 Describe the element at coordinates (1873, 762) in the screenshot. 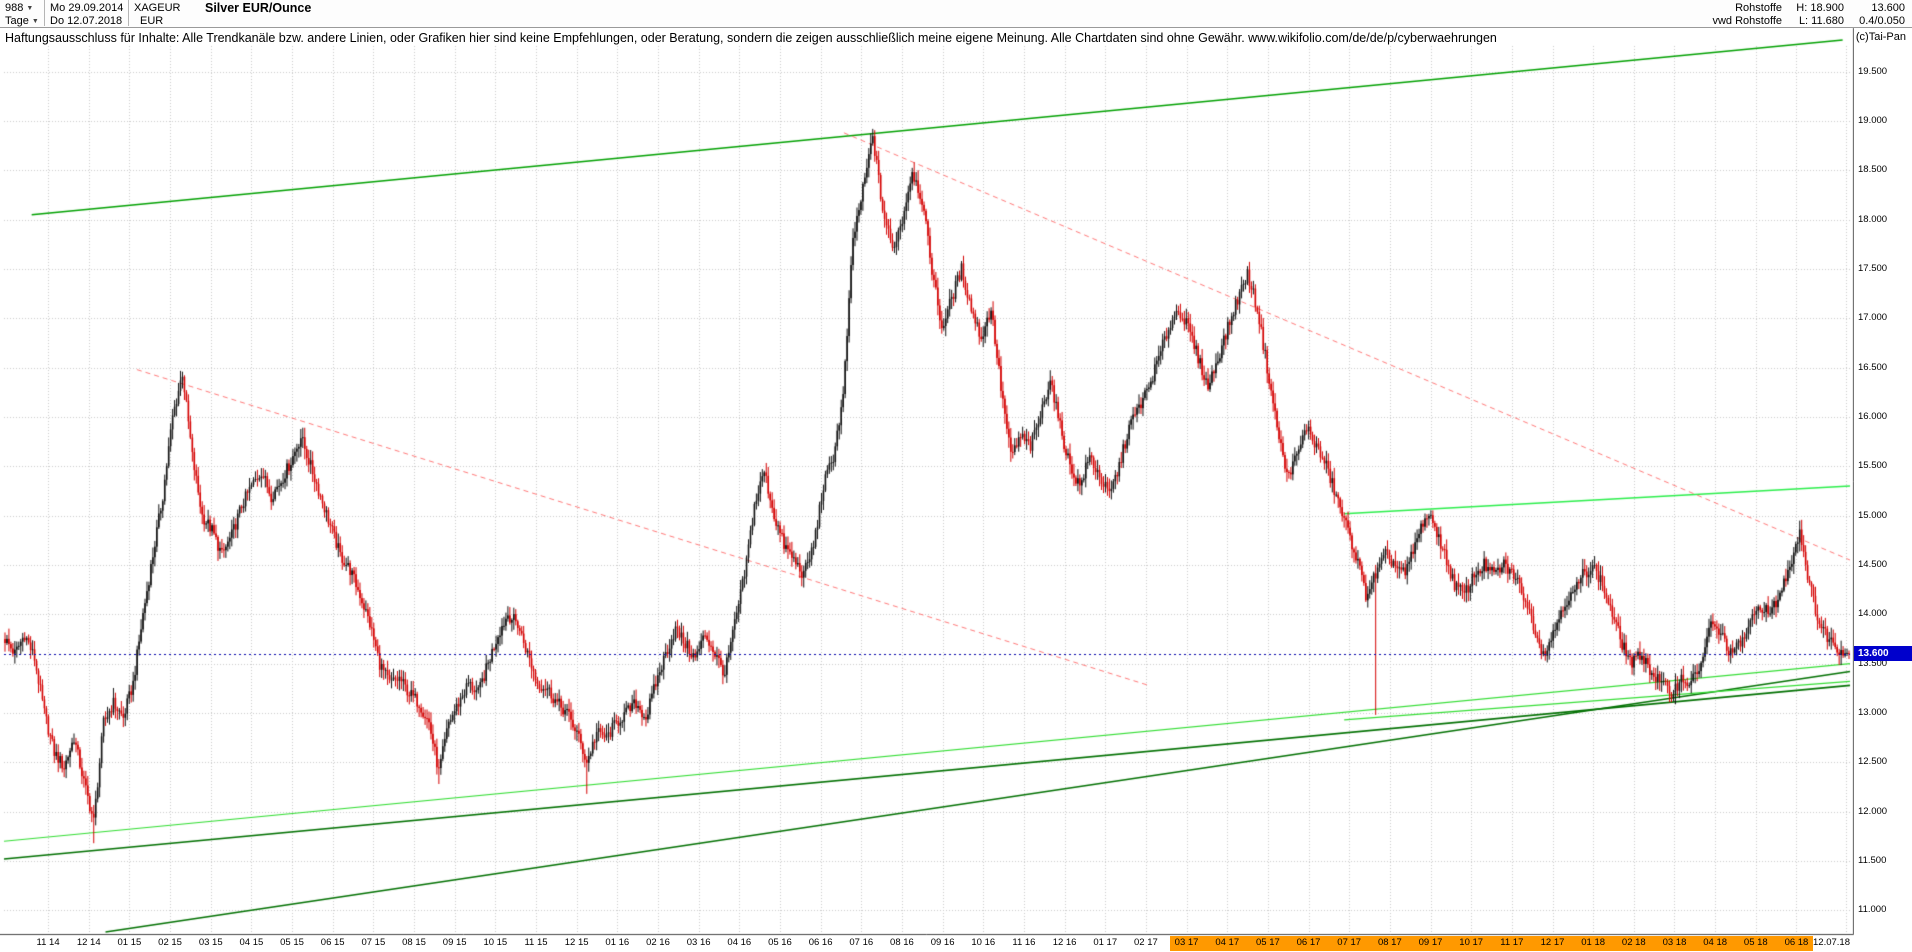

I see `y-axis-label: 12.500` at that location.